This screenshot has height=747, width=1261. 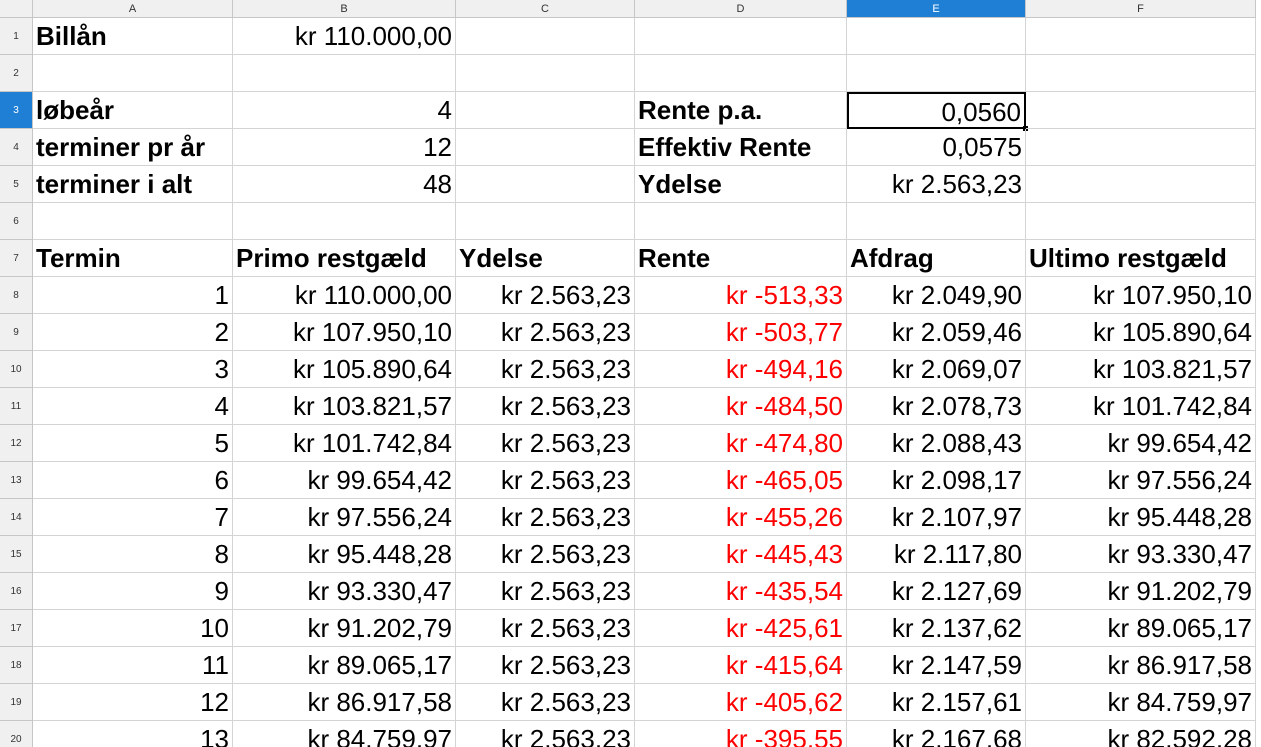 I want to click on row-header-11: 11, so click(x=16, y=406).